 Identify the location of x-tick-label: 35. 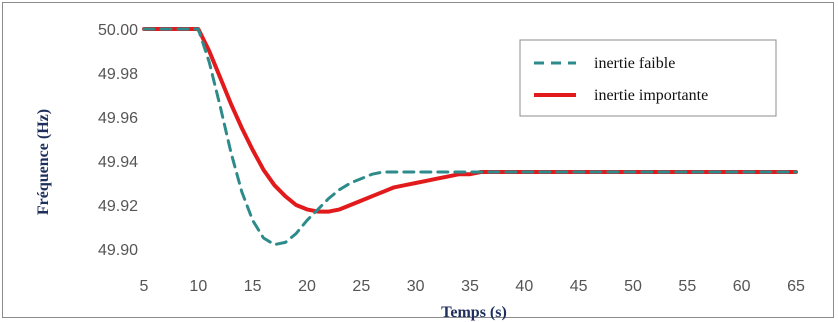
(470, 286).